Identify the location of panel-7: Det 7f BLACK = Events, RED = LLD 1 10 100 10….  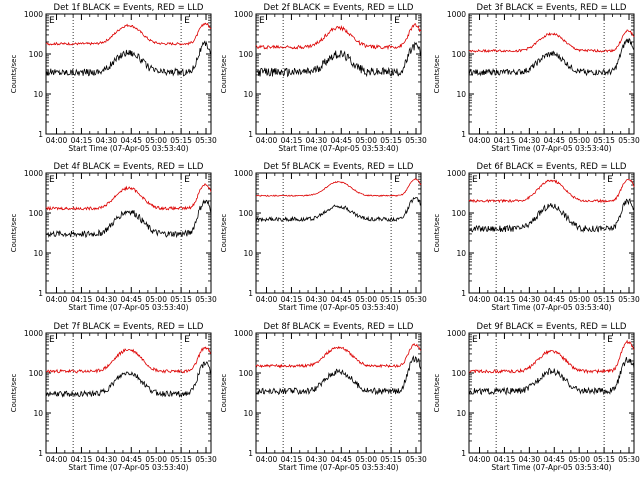
(113, 397).